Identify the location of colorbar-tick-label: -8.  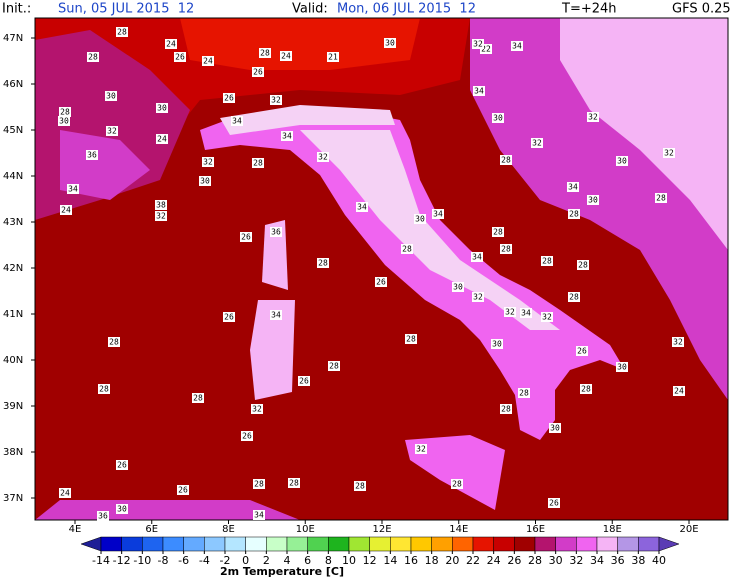
(163, 560).